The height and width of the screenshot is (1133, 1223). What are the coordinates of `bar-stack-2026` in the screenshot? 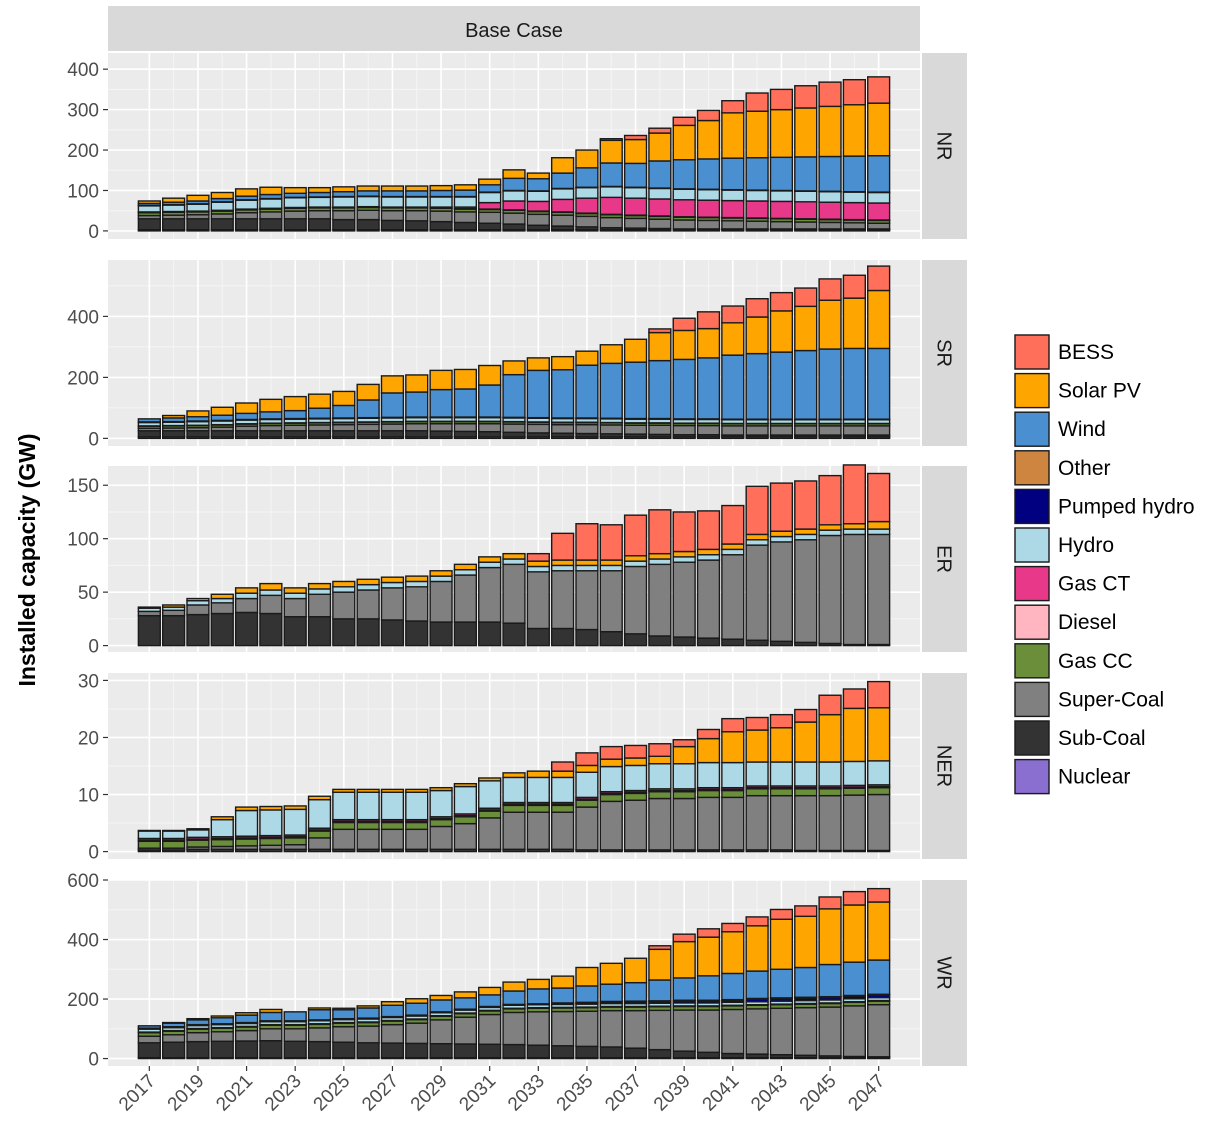 It's located at (368, 612).